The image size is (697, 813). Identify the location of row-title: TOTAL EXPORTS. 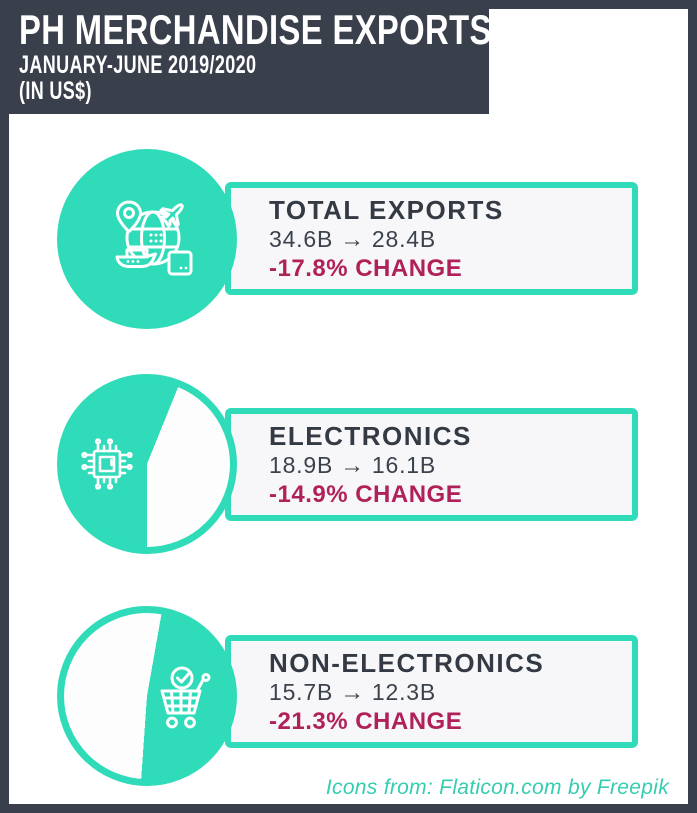
(386, 209).